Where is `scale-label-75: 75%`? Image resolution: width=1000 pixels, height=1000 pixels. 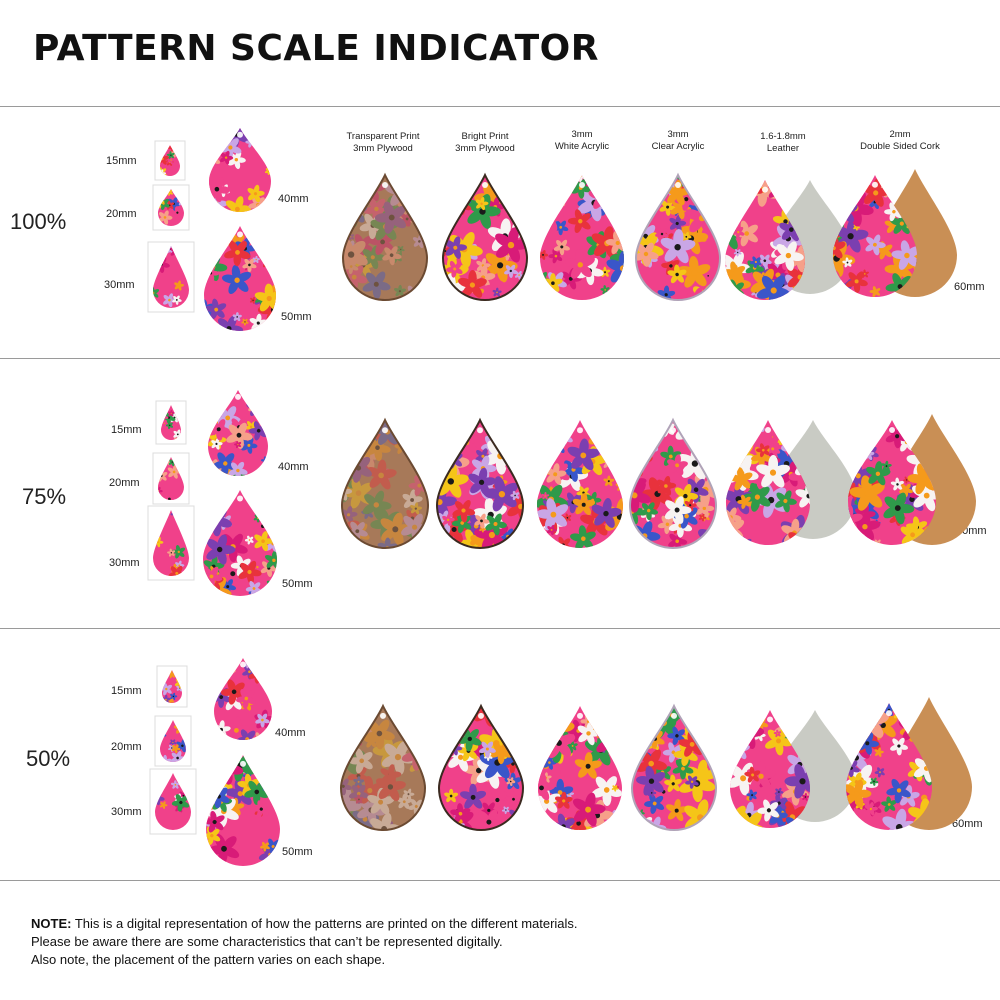
scale-label-75: 75% is located at coordinates (44, 496).